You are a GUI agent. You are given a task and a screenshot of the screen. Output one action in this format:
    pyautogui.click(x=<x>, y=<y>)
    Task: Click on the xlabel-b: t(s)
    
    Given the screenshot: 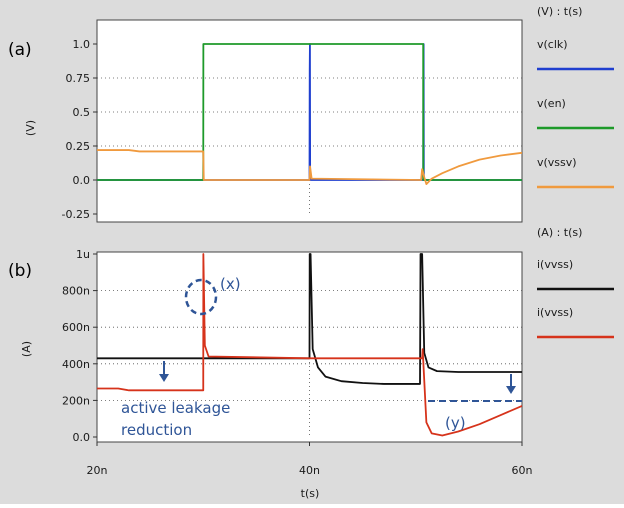 What is the action you would take?
    pyautogui.click(x=310, y=493)
    